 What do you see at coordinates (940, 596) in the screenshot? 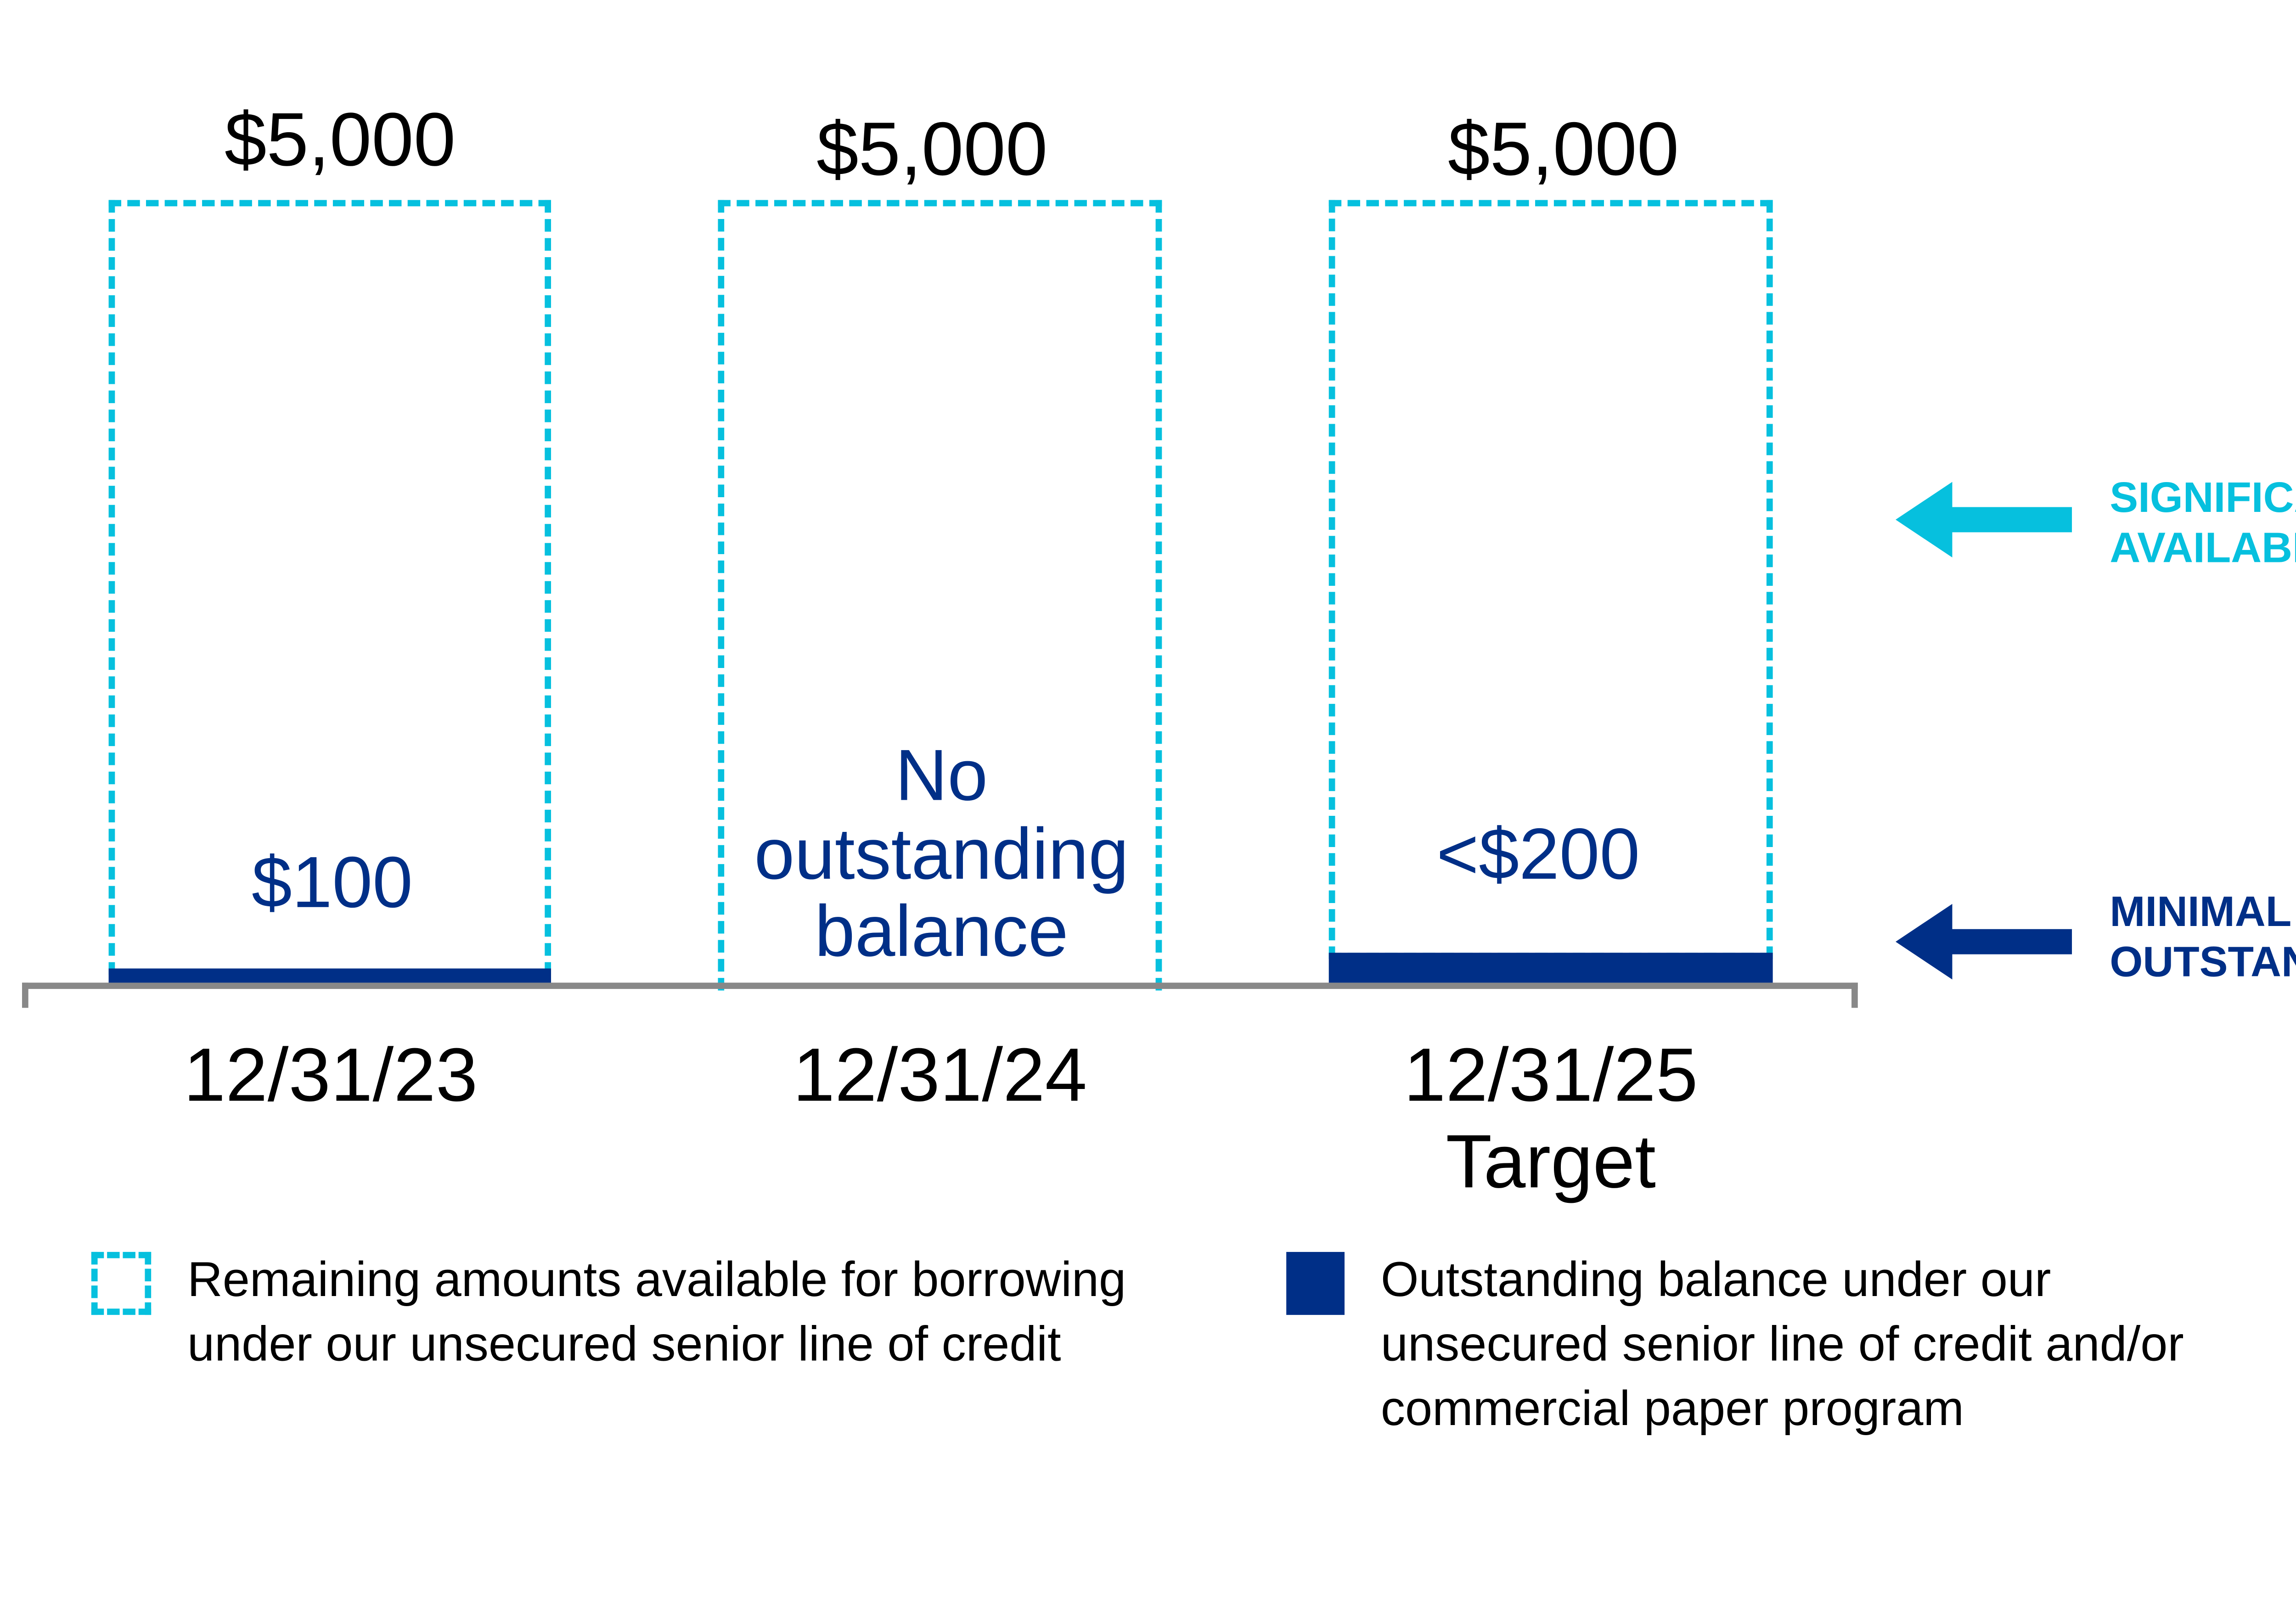
I see `bar-2-available-outline` at bounding box center [940, 596].